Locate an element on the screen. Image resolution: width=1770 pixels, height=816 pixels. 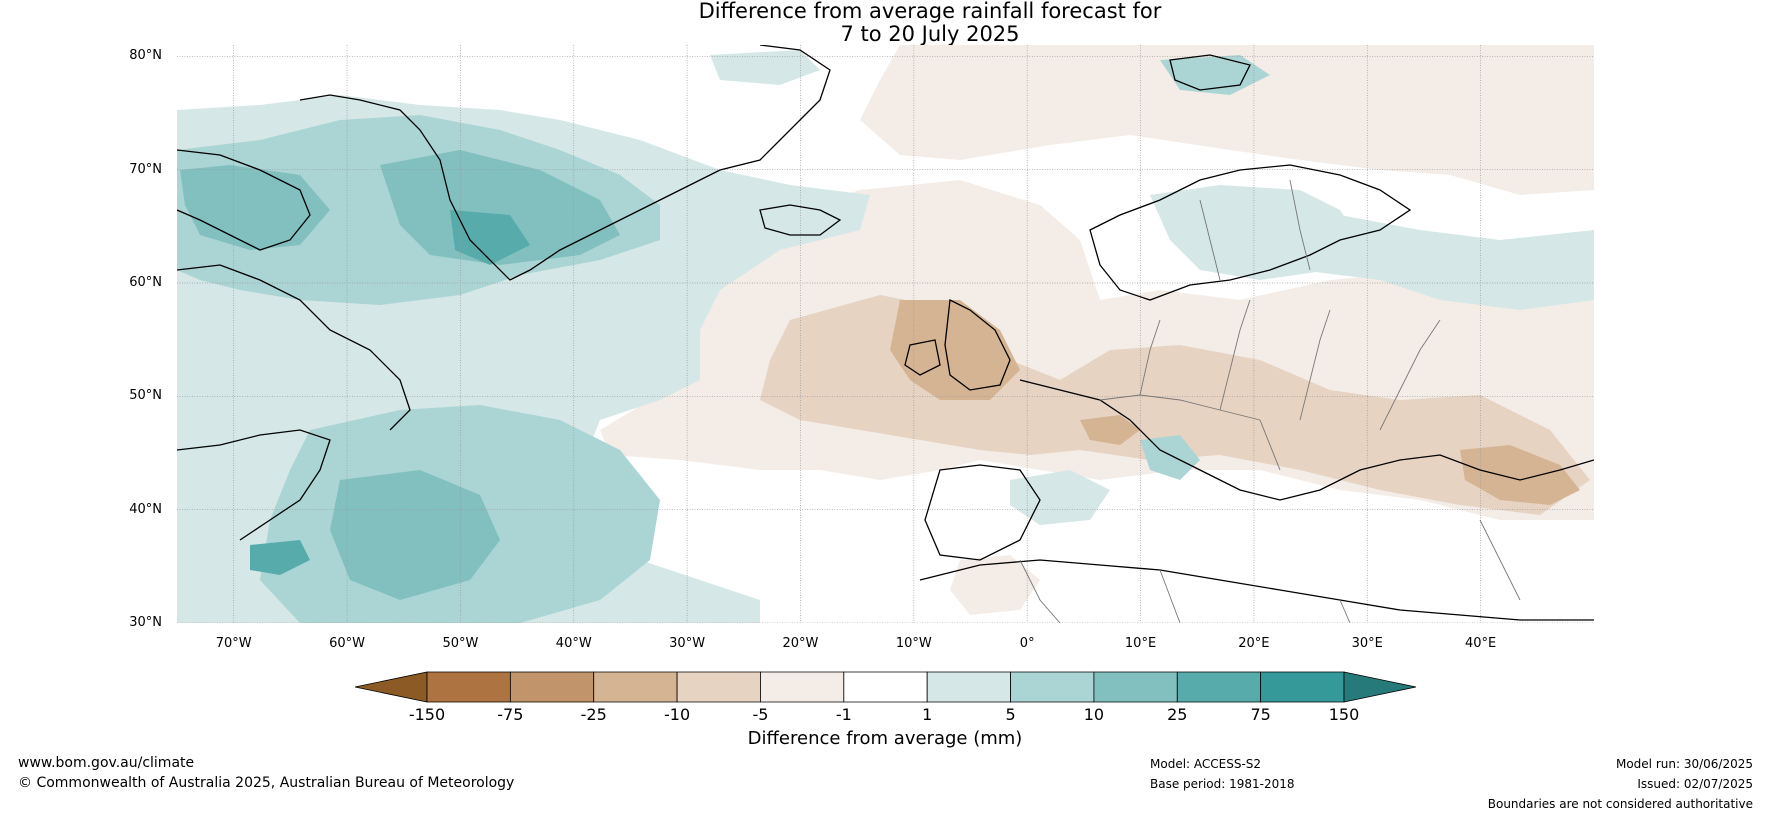
map-title-line2: 7 to 20 July 2025 is located at coordinates (930, 34).